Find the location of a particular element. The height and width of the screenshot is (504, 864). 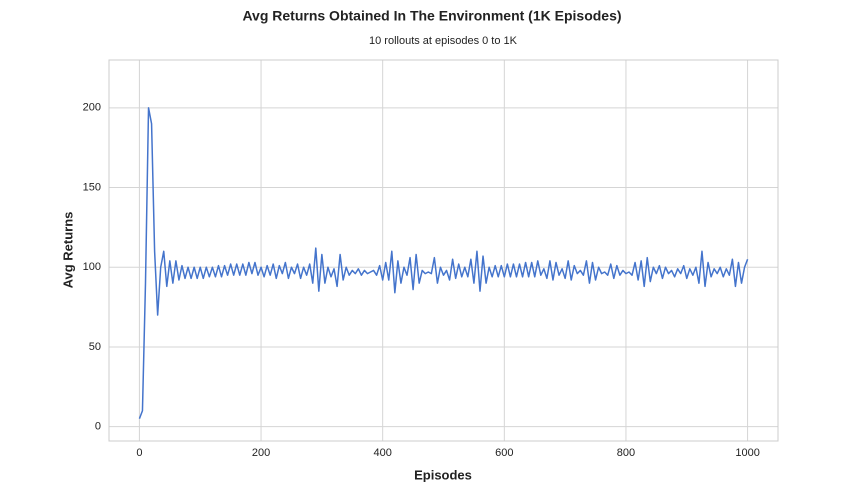

y-tick-label: 150 is located at coordinates (92, 187).